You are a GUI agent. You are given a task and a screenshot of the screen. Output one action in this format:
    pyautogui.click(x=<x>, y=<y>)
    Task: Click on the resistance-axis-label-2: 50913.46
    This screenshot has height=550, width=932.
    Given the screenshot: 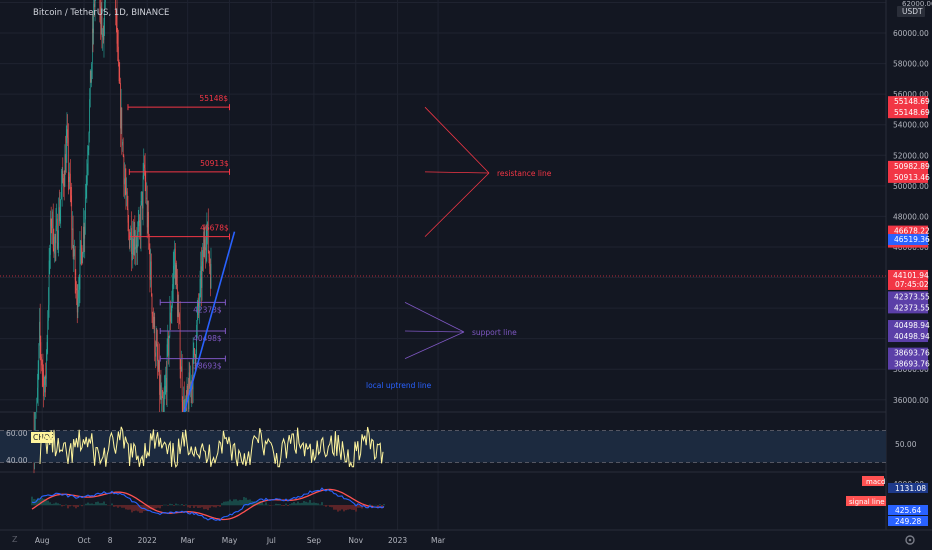 What is the action you would take?
    pyautogui.click(x=912, y=177)
    